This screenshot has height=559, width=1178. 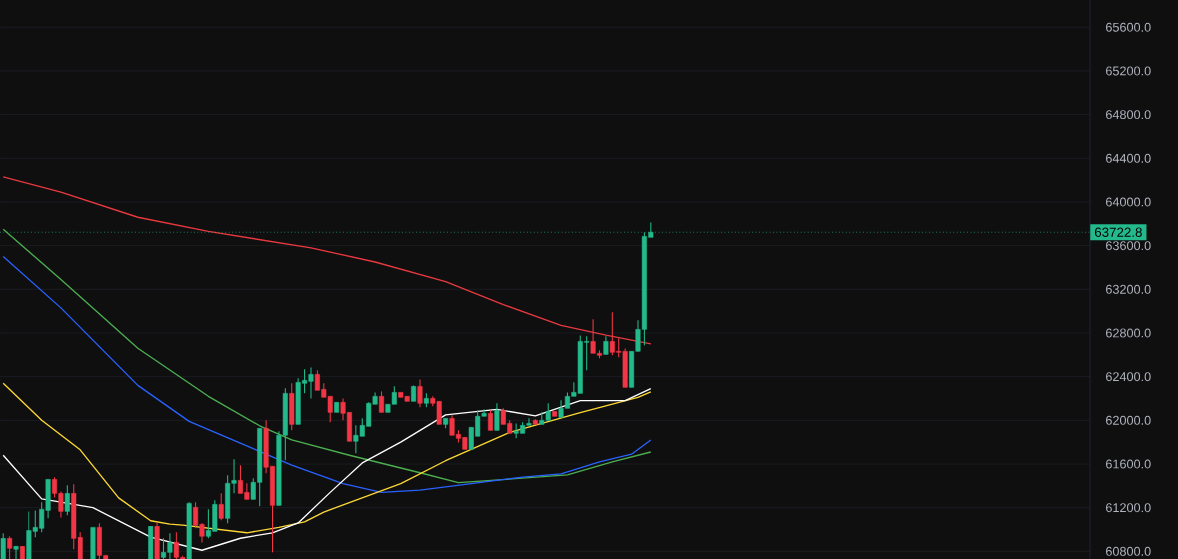 I want to click on y-tick-label: 64800.0, so click(x=1128, y=115).